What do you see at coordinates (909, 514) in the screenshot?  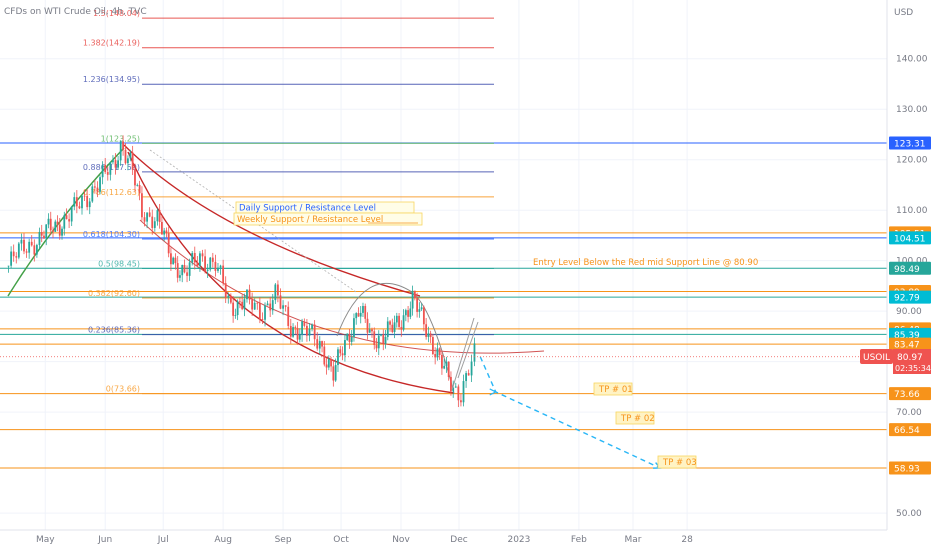 I see `y-tick-label: 50.00` at bounding box center [909, 514].